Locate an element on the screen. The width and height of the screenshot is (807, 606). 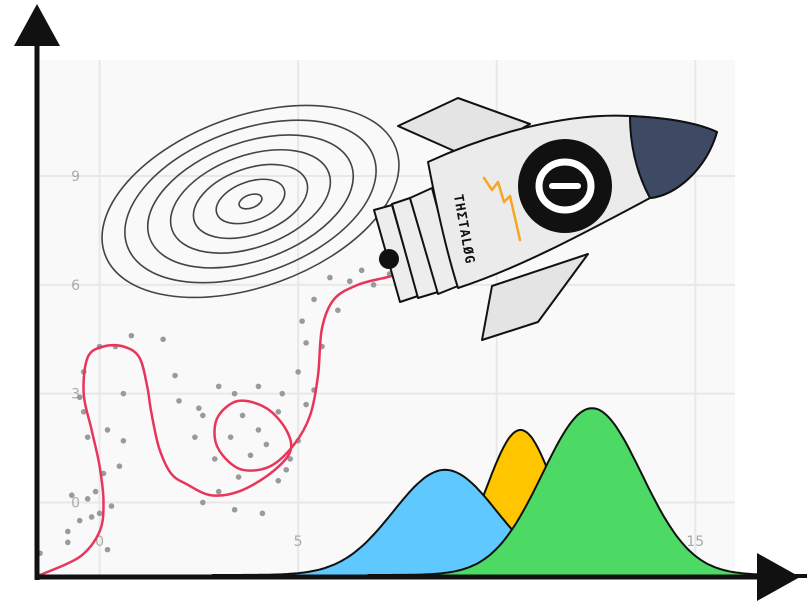
x-axis-arrowhead is located at coordinates (778, 577).